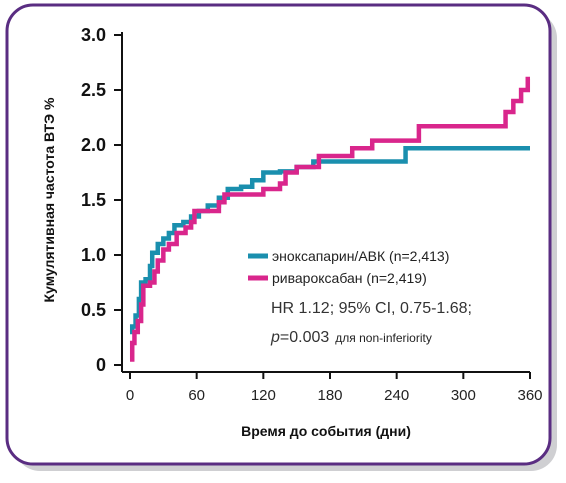 The width and height of the screenshot is (566, 483). What do you see at coordinates (93, 200) in the screenshot?
I see `y-tick-label: 1.5` at bounding box center [93, 200].